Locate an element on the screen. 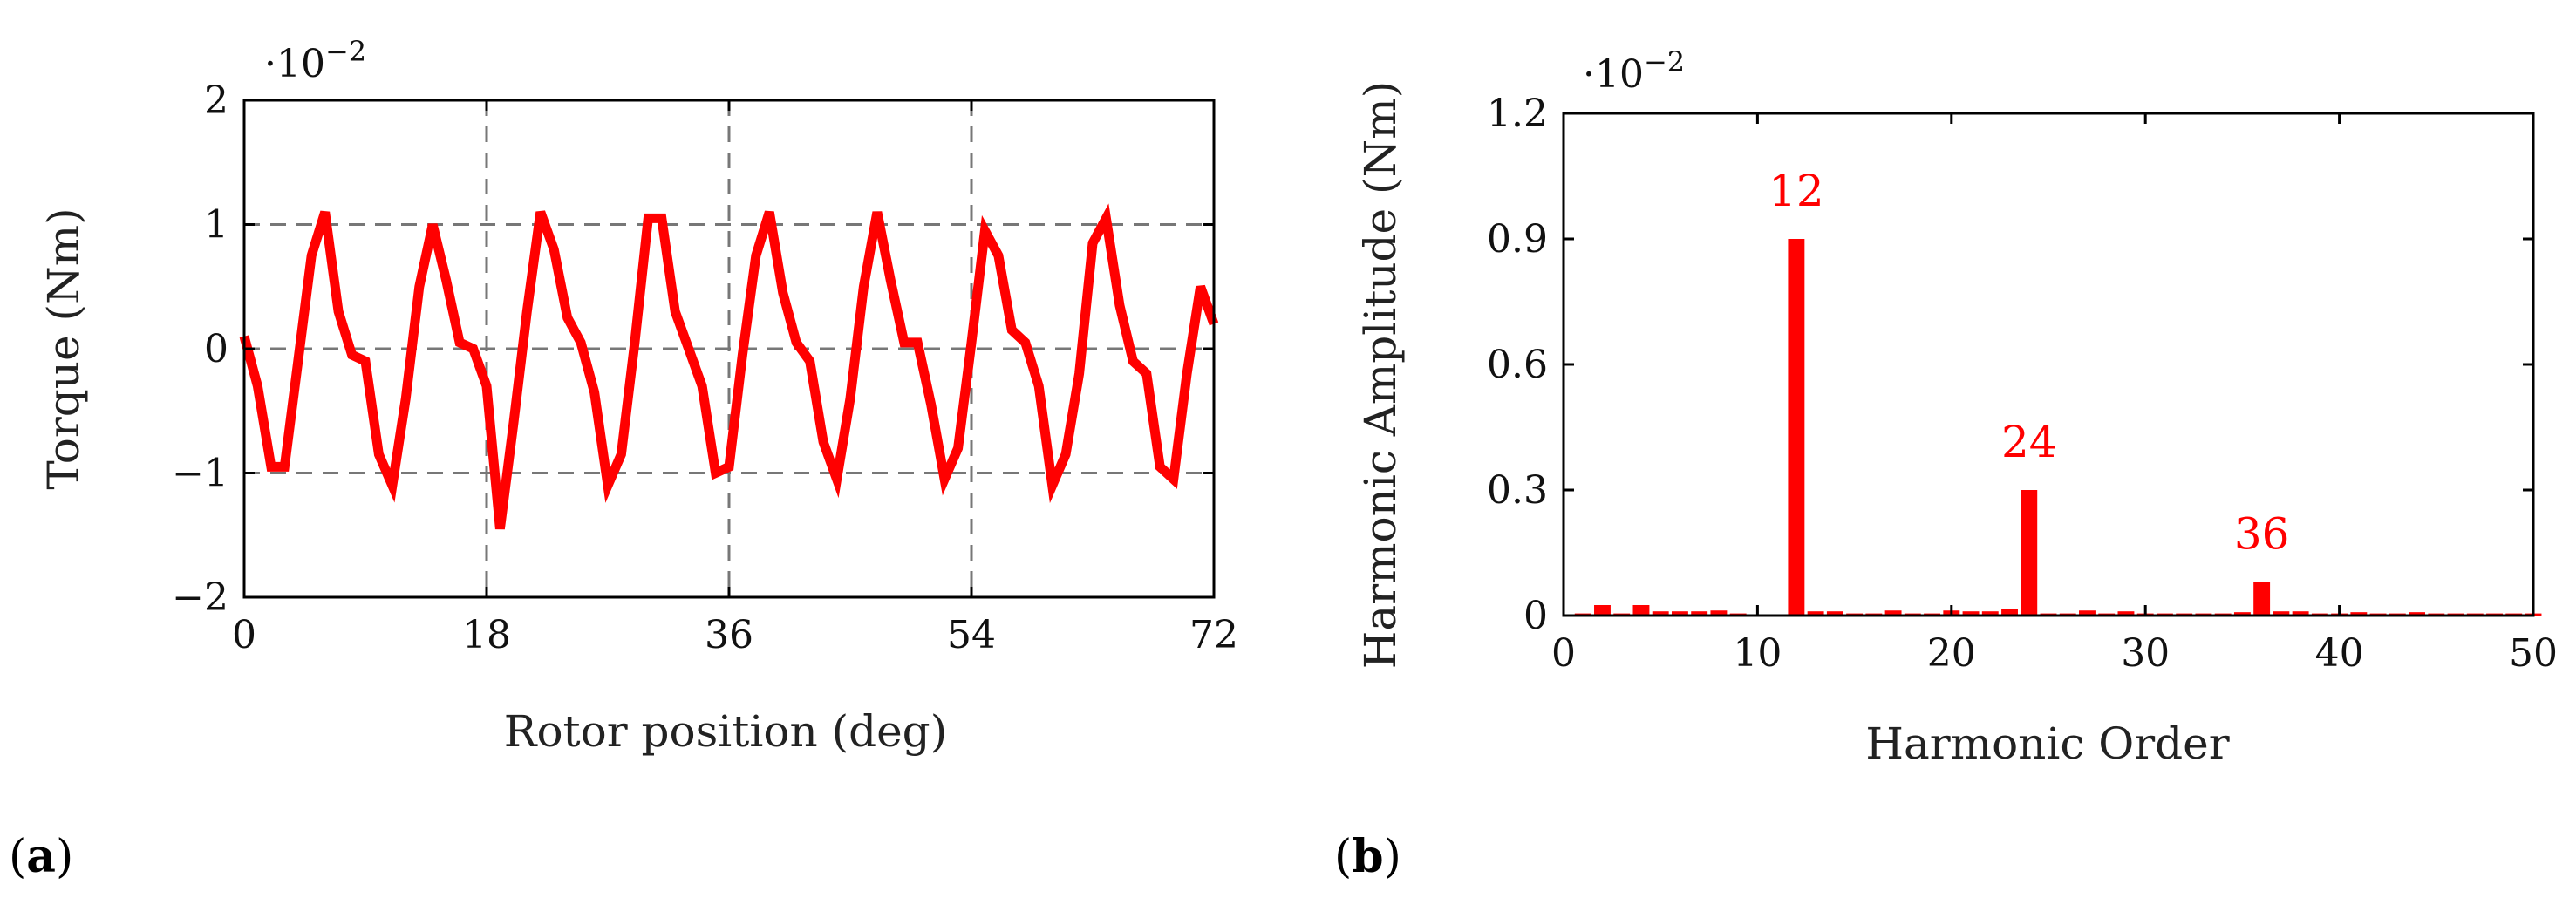 The height and width of the screenshot is (905, 2576). y-tick-label: 1 is located at coordinates (216, 225).